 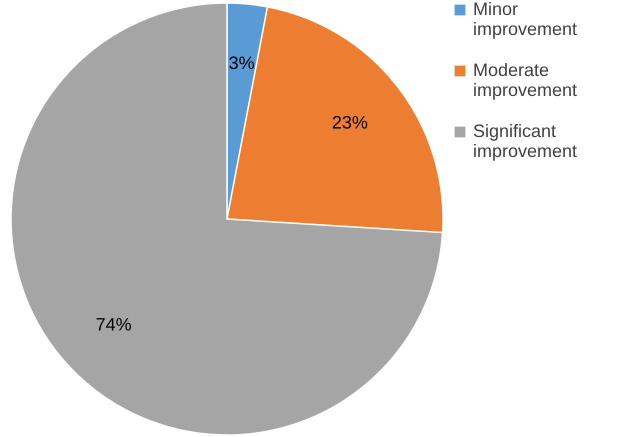 What do you see at coordinates (114, 324) in the screenshot?
I see `data-label: 74%` at bounding box center [114, 324].